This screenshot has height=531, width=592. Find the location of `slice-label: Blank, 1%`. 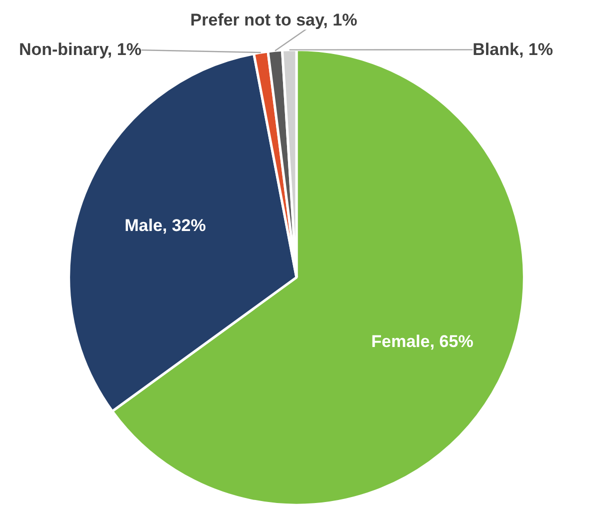

slice-label: Blank, 1% is located at coordinates (512, 50).